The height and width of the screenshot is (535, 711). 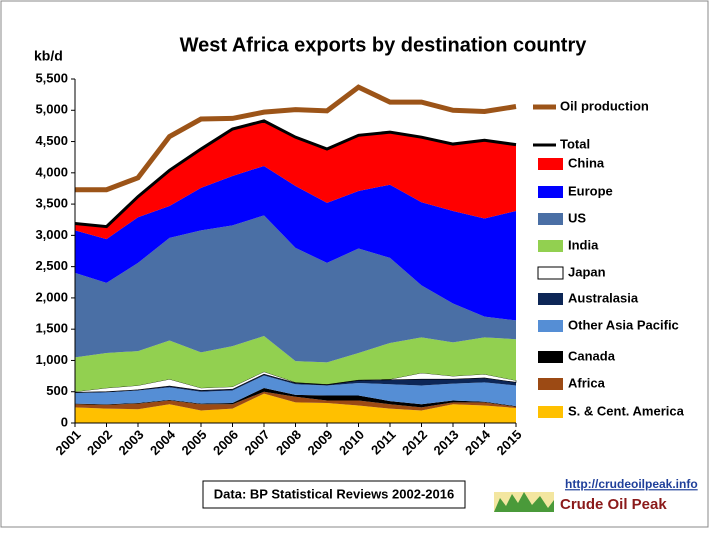 I want to click on y-tick-label: 2,500, so click(x=51, y=265).